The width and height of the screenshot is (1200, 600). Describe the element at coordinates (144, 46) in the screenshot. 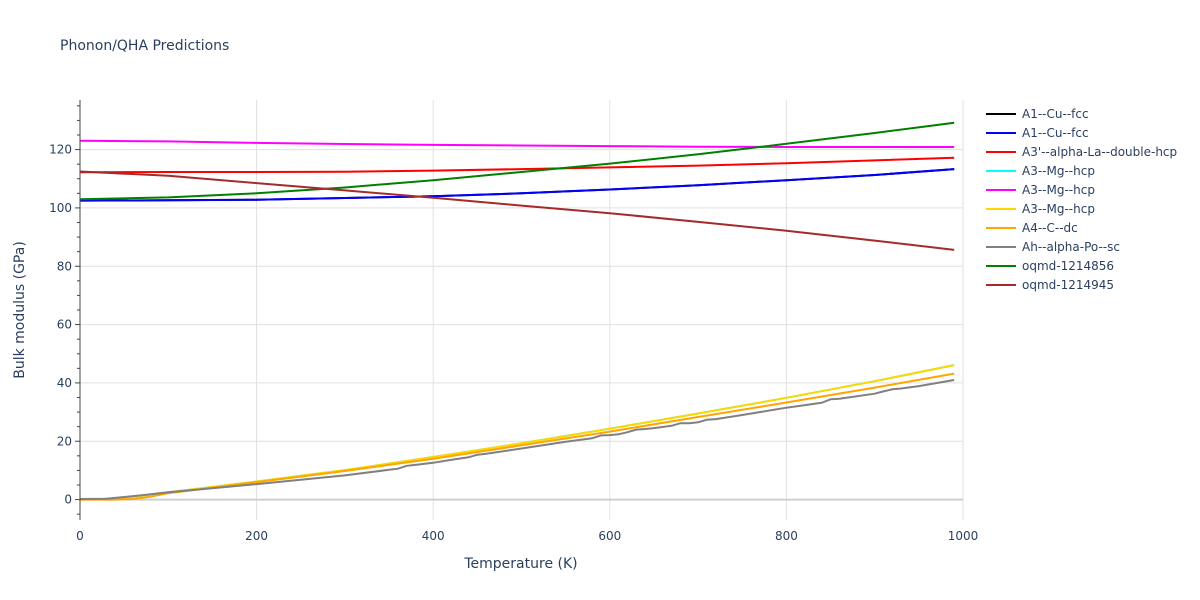

I see `chart-title: Phonon/QHA Predictions` at that location.